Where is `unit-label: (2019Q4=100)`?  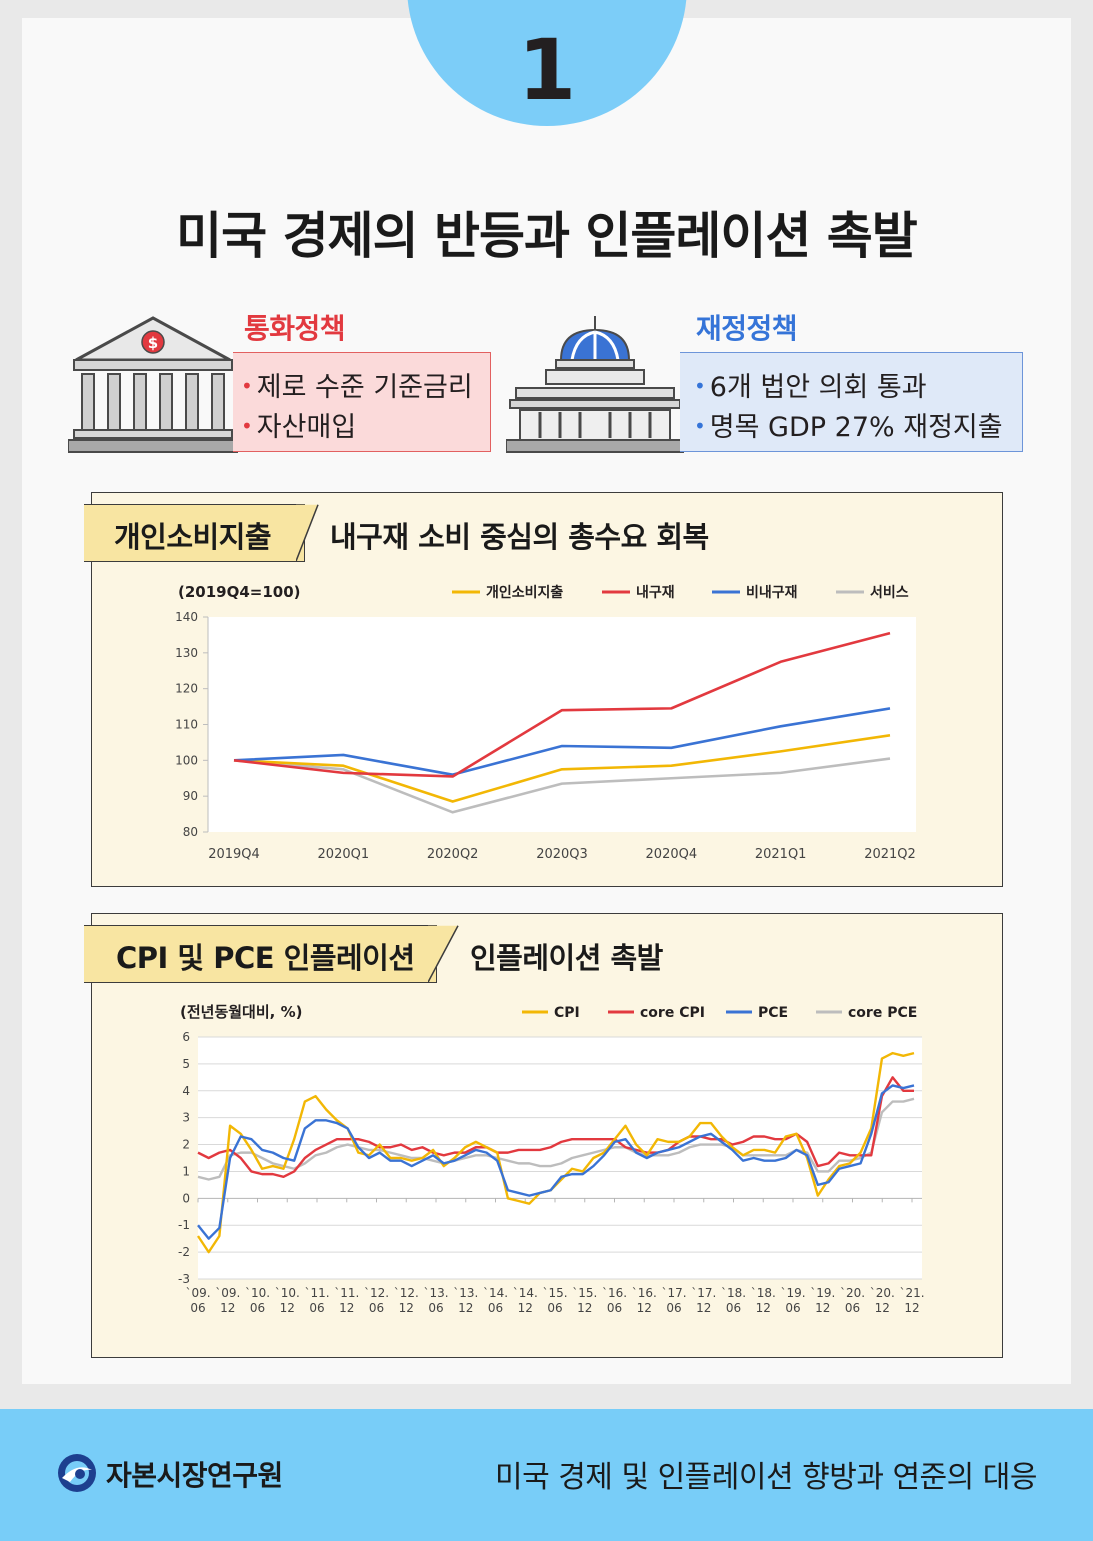 unit-label: (2019Q4=100) is located at coordinates (239, 592).